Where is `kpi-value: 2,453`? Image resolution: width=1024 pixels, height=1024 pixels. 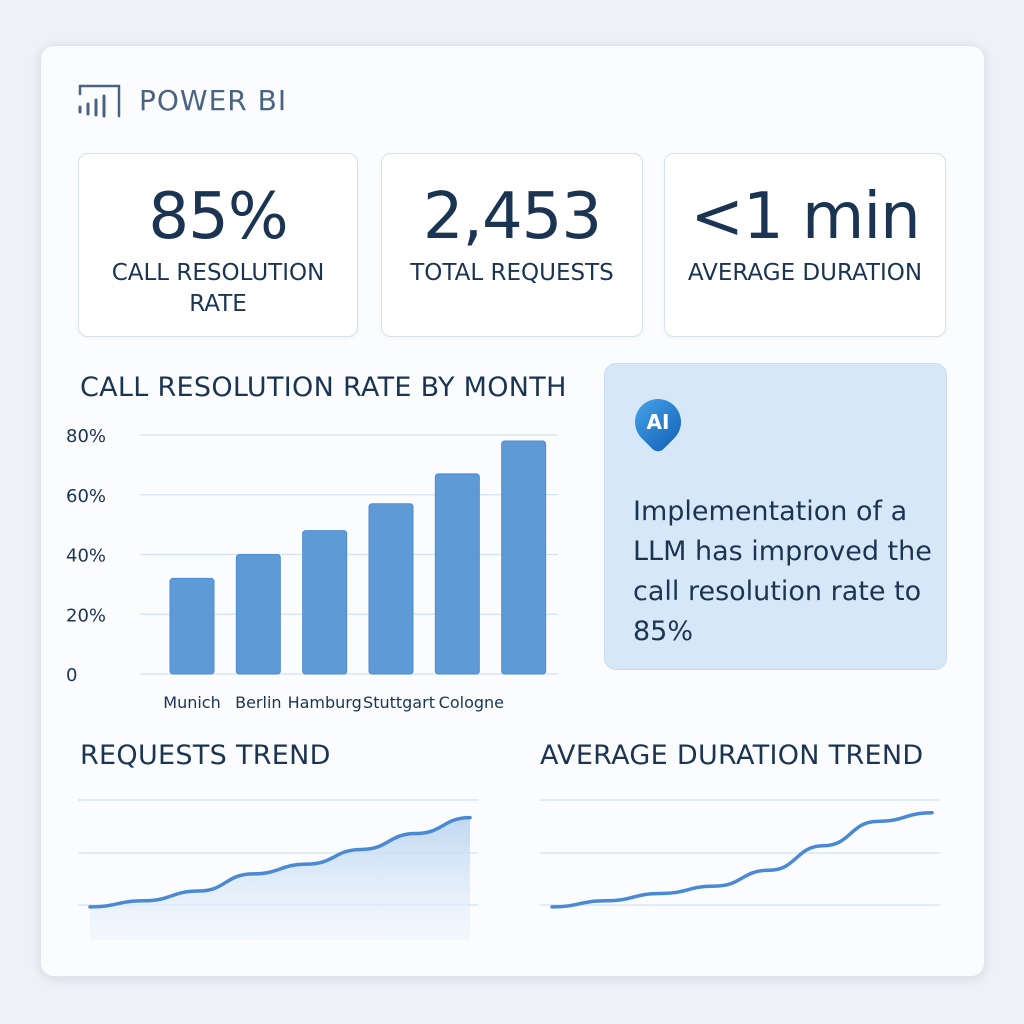
kpi-value: 2,453 is located at coordinates (512, 217).